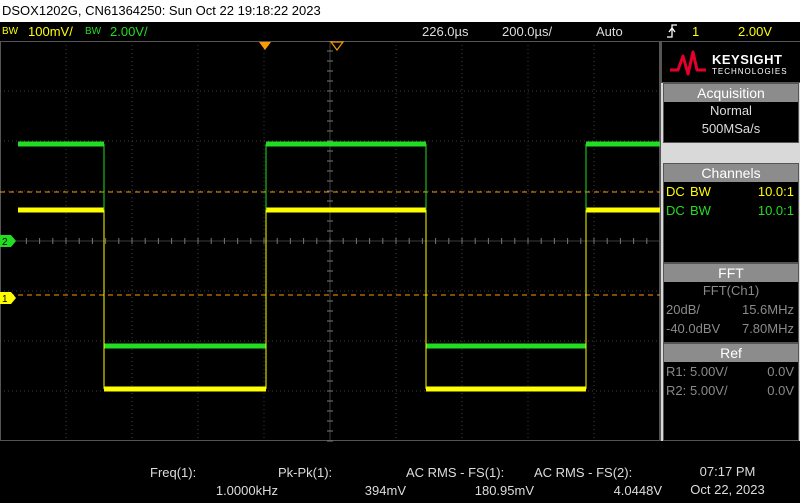  What do you see at coordinates (246, 490) in the screenshot?
I see `measurement-value: 1.0000kHz` at bounding box center [246, 490].